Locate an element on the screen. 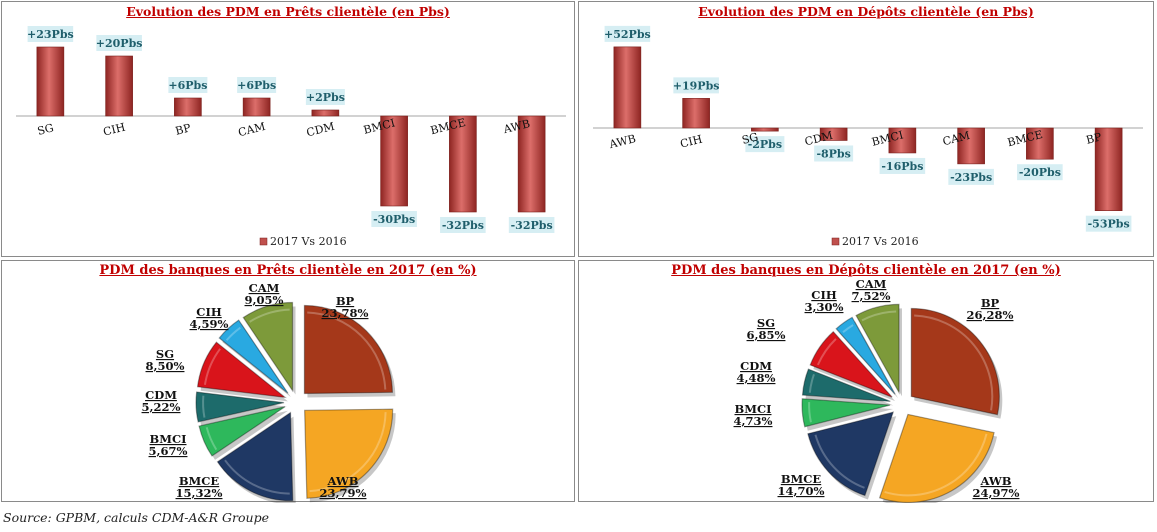 This screenshot has height=532, width=1157. data-label: +52Pbs is located at coordinates (627, 34).